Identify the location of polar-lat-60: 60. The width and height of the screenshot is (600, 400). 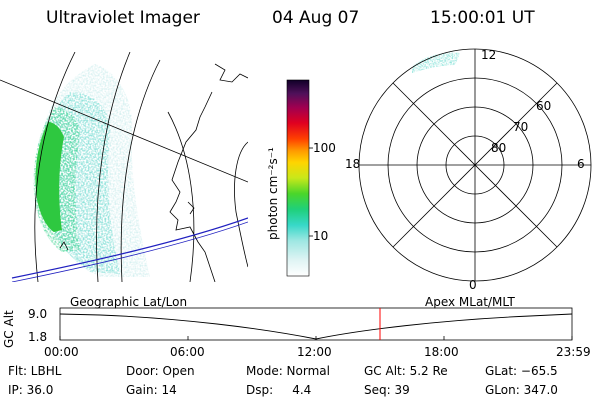
(544, 106).